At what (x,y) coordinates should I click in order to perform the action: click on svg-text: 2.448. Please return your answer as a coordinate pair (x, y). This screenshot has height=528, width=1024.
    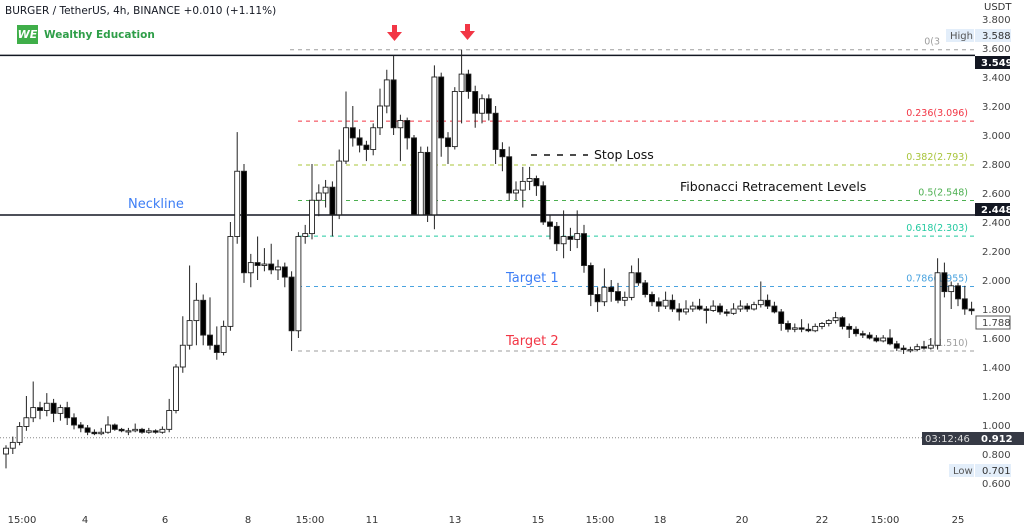
    Looking at the image, I should click on (997, 210).